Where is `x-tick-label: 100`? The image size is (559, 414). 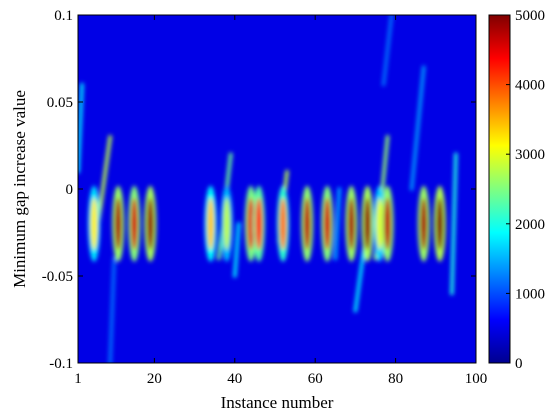
x-tick-label: 100 is located at coordinates (476, 379).